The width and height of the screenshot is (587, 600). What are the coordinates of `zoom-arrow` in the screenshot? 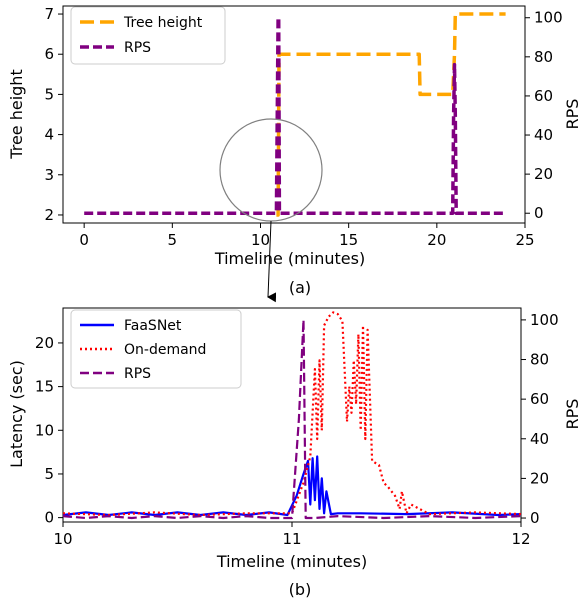 It's located at (272, 261).